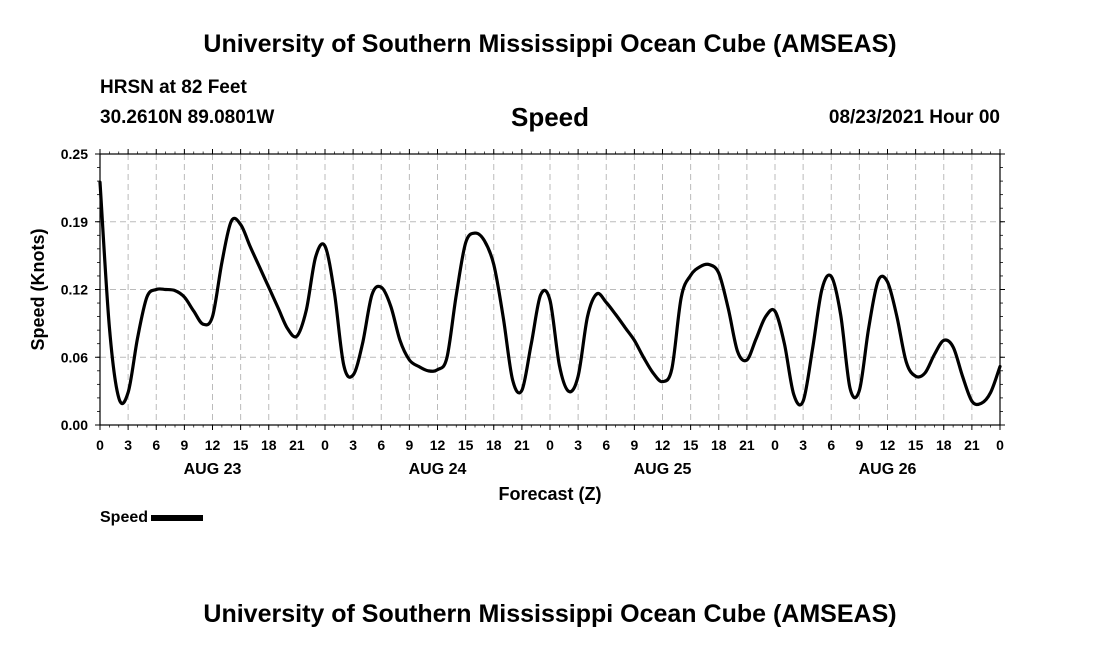 This screenshot has width=1100, height=650. What do you see at coordinates (550, 469) in the screenshot?
I see `day-labels: AUG 23 AUG 24 AUG 25 AUG 26` at bounding box center [550, 469].